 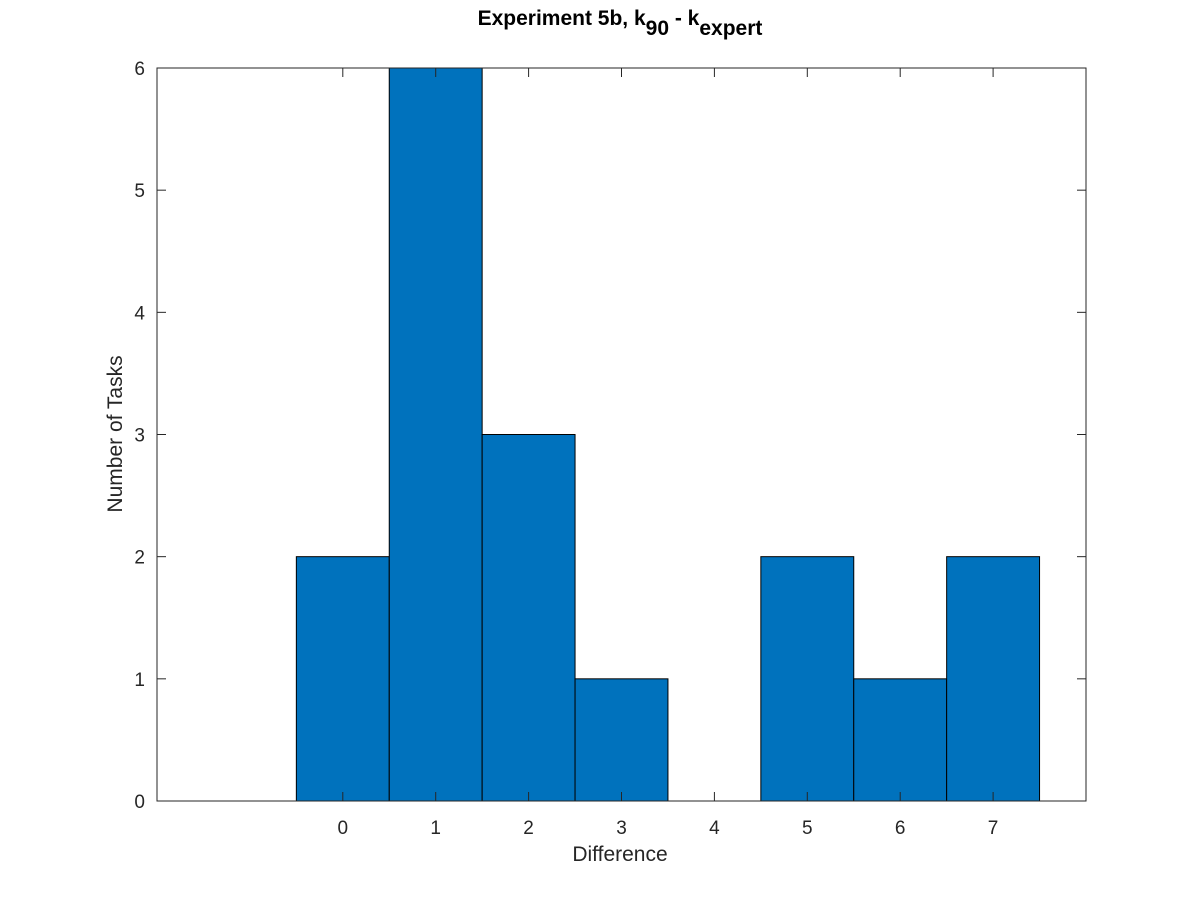 What do you see at coordinates (115, 433) in the screenshot?
I see `y-axis-label: Number of Tasks` at bounding box center [115, 433].